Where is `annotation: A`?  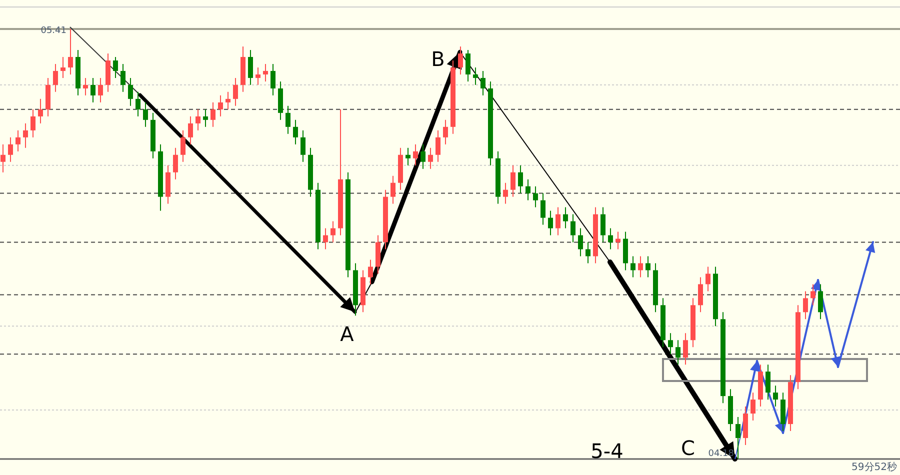
annotation: A is located at coordinates (347, 334).